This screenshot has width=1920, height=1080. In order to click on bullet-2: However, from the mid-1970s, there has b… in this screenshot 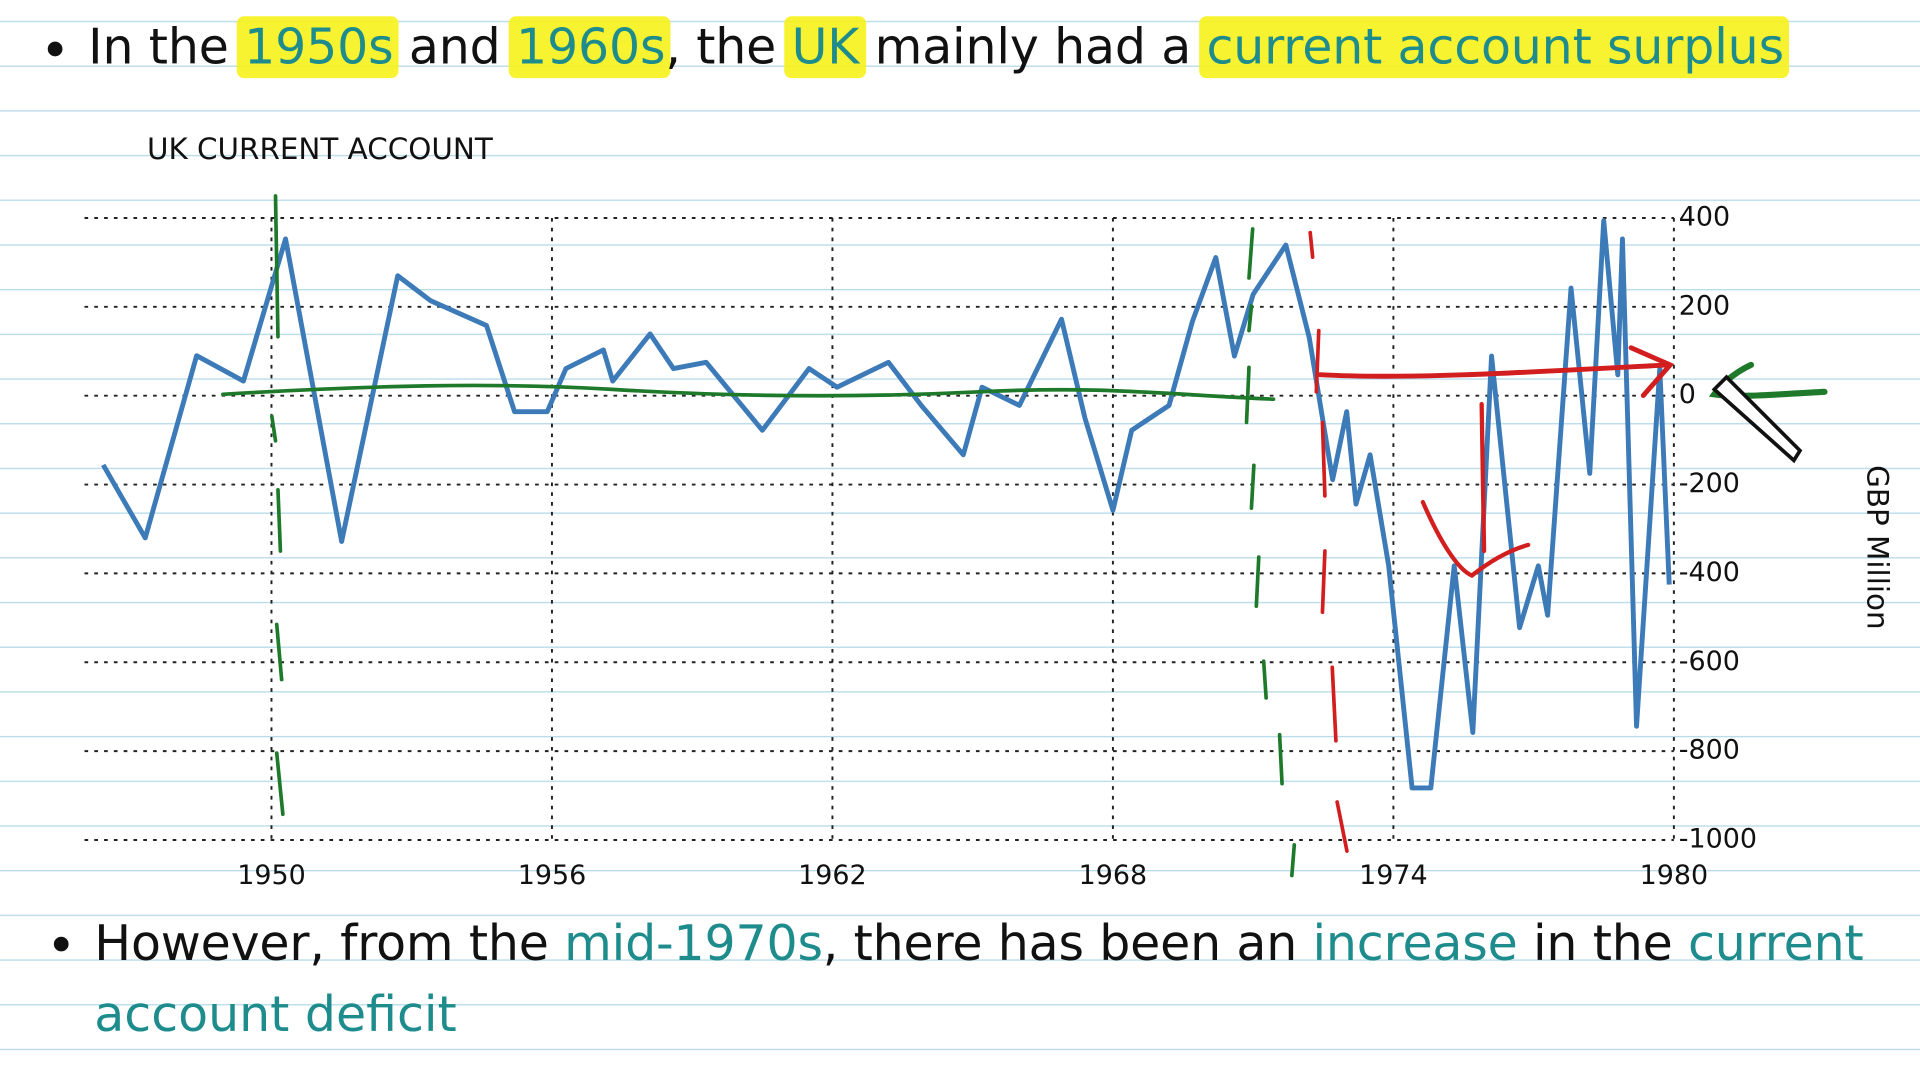, I will do `click(978, 943)`.